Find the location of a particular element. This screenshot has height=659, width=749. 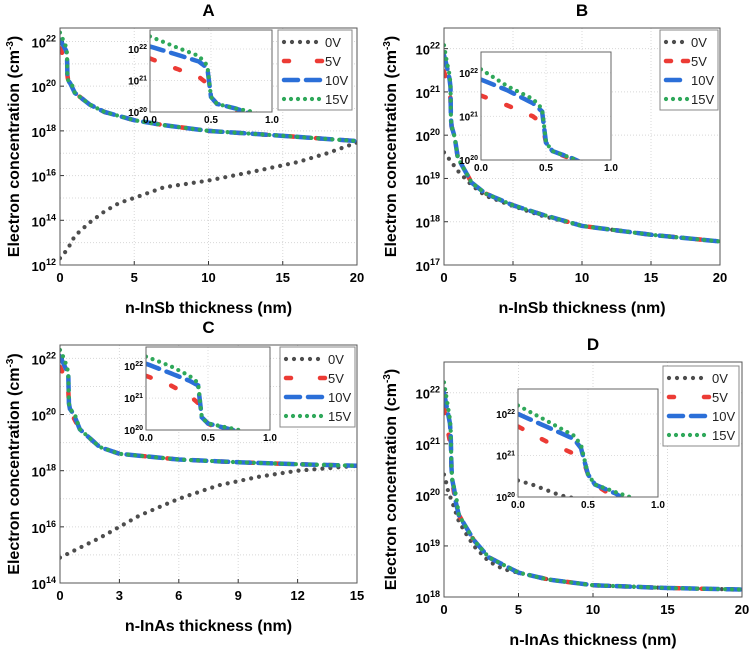

x-axis-label: n-InSb thickness (nm) is located at coordinates (208, 308).